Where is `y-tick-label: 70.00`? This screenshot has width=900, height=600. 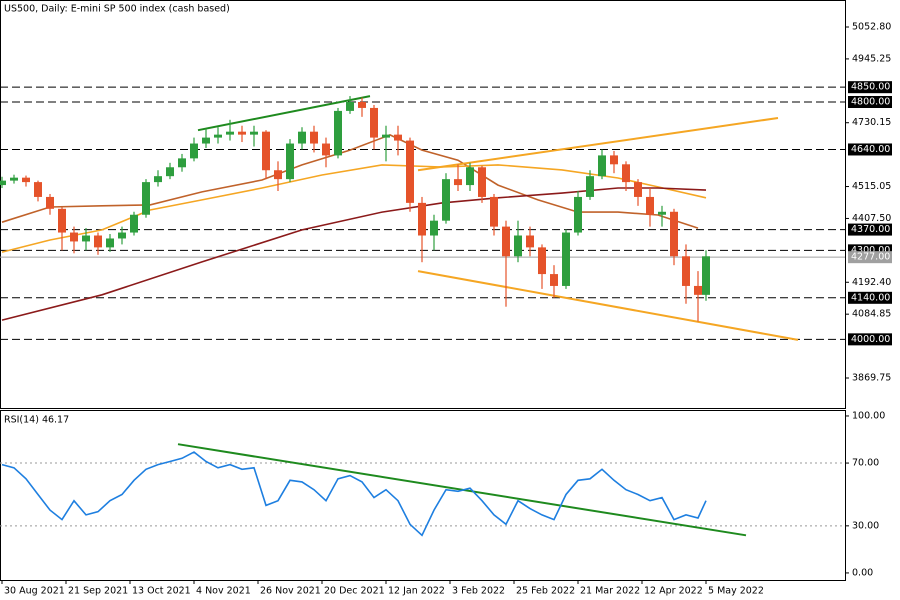 y-tick-label: 70.00 is located at coordinates (865, 463).